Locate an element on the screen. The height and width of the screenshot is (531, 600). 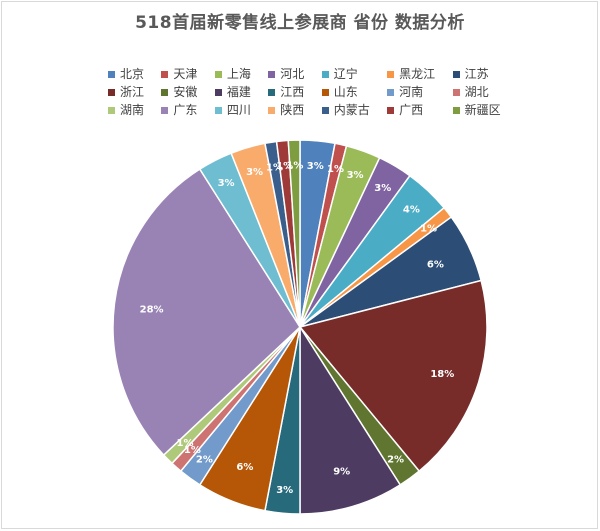
legend-item: 安徽 is located at coordinates (182, 92).